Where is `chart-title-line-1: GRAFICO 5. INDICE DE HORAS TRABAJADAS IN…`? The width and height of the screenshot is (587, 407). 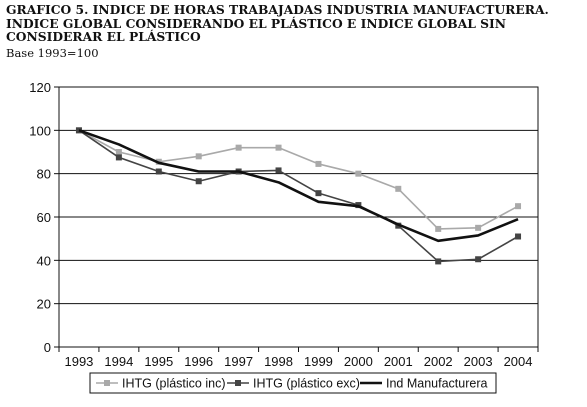 chart-title-line-1: GRAFICO 5. INDICE DE HORAS TRABAJADAS IN… is located at coordinates (277, 9).